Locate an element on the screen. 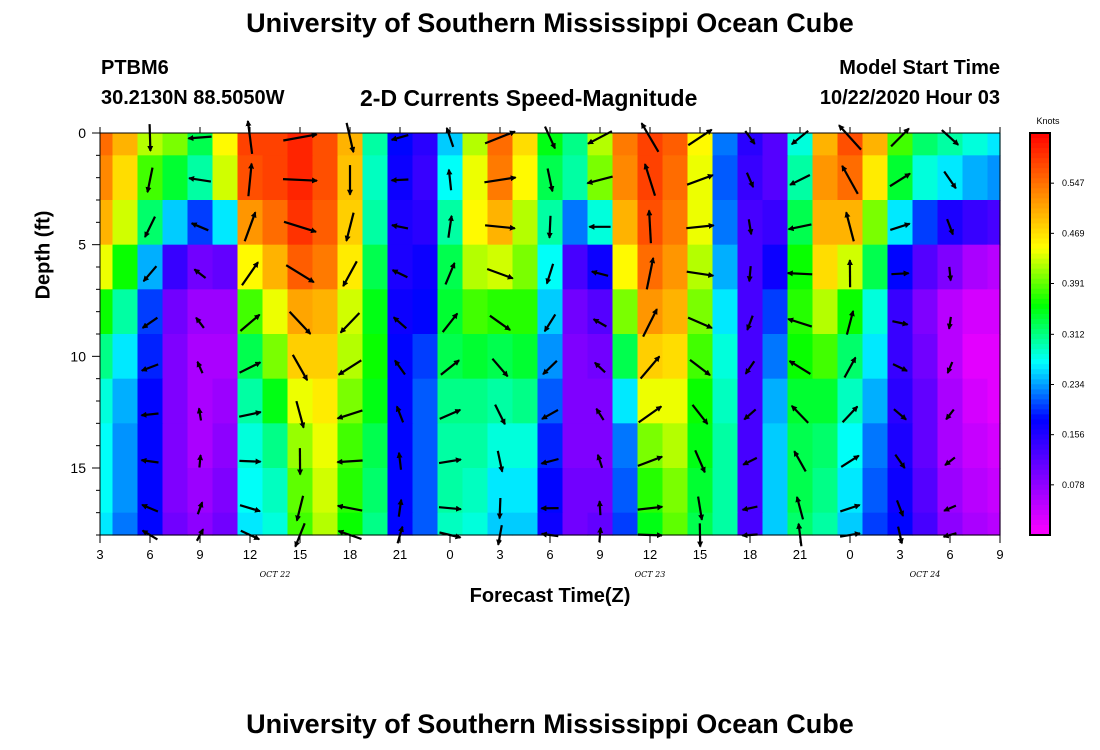 The image size is (1100, 750). x-tick-label: 18 is located at coordinates (750, 554).